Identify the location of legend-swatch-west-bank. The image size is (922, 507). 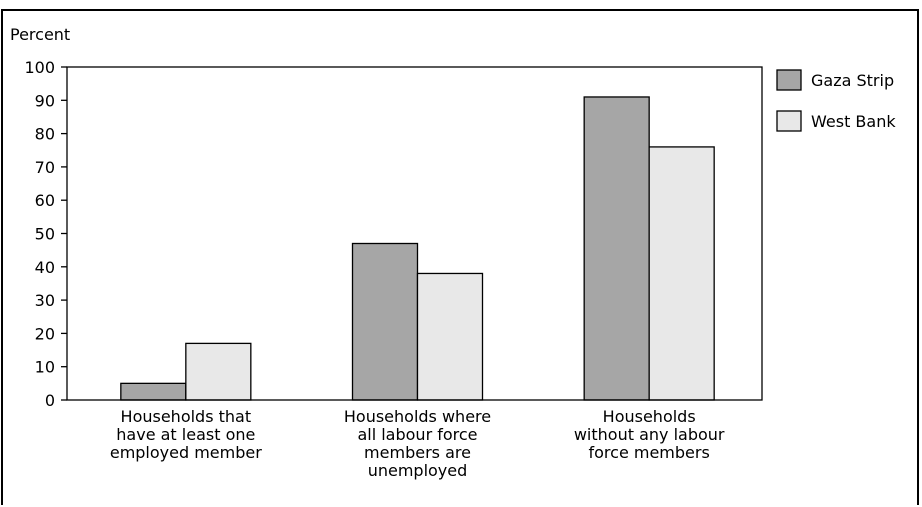
(789, 121).